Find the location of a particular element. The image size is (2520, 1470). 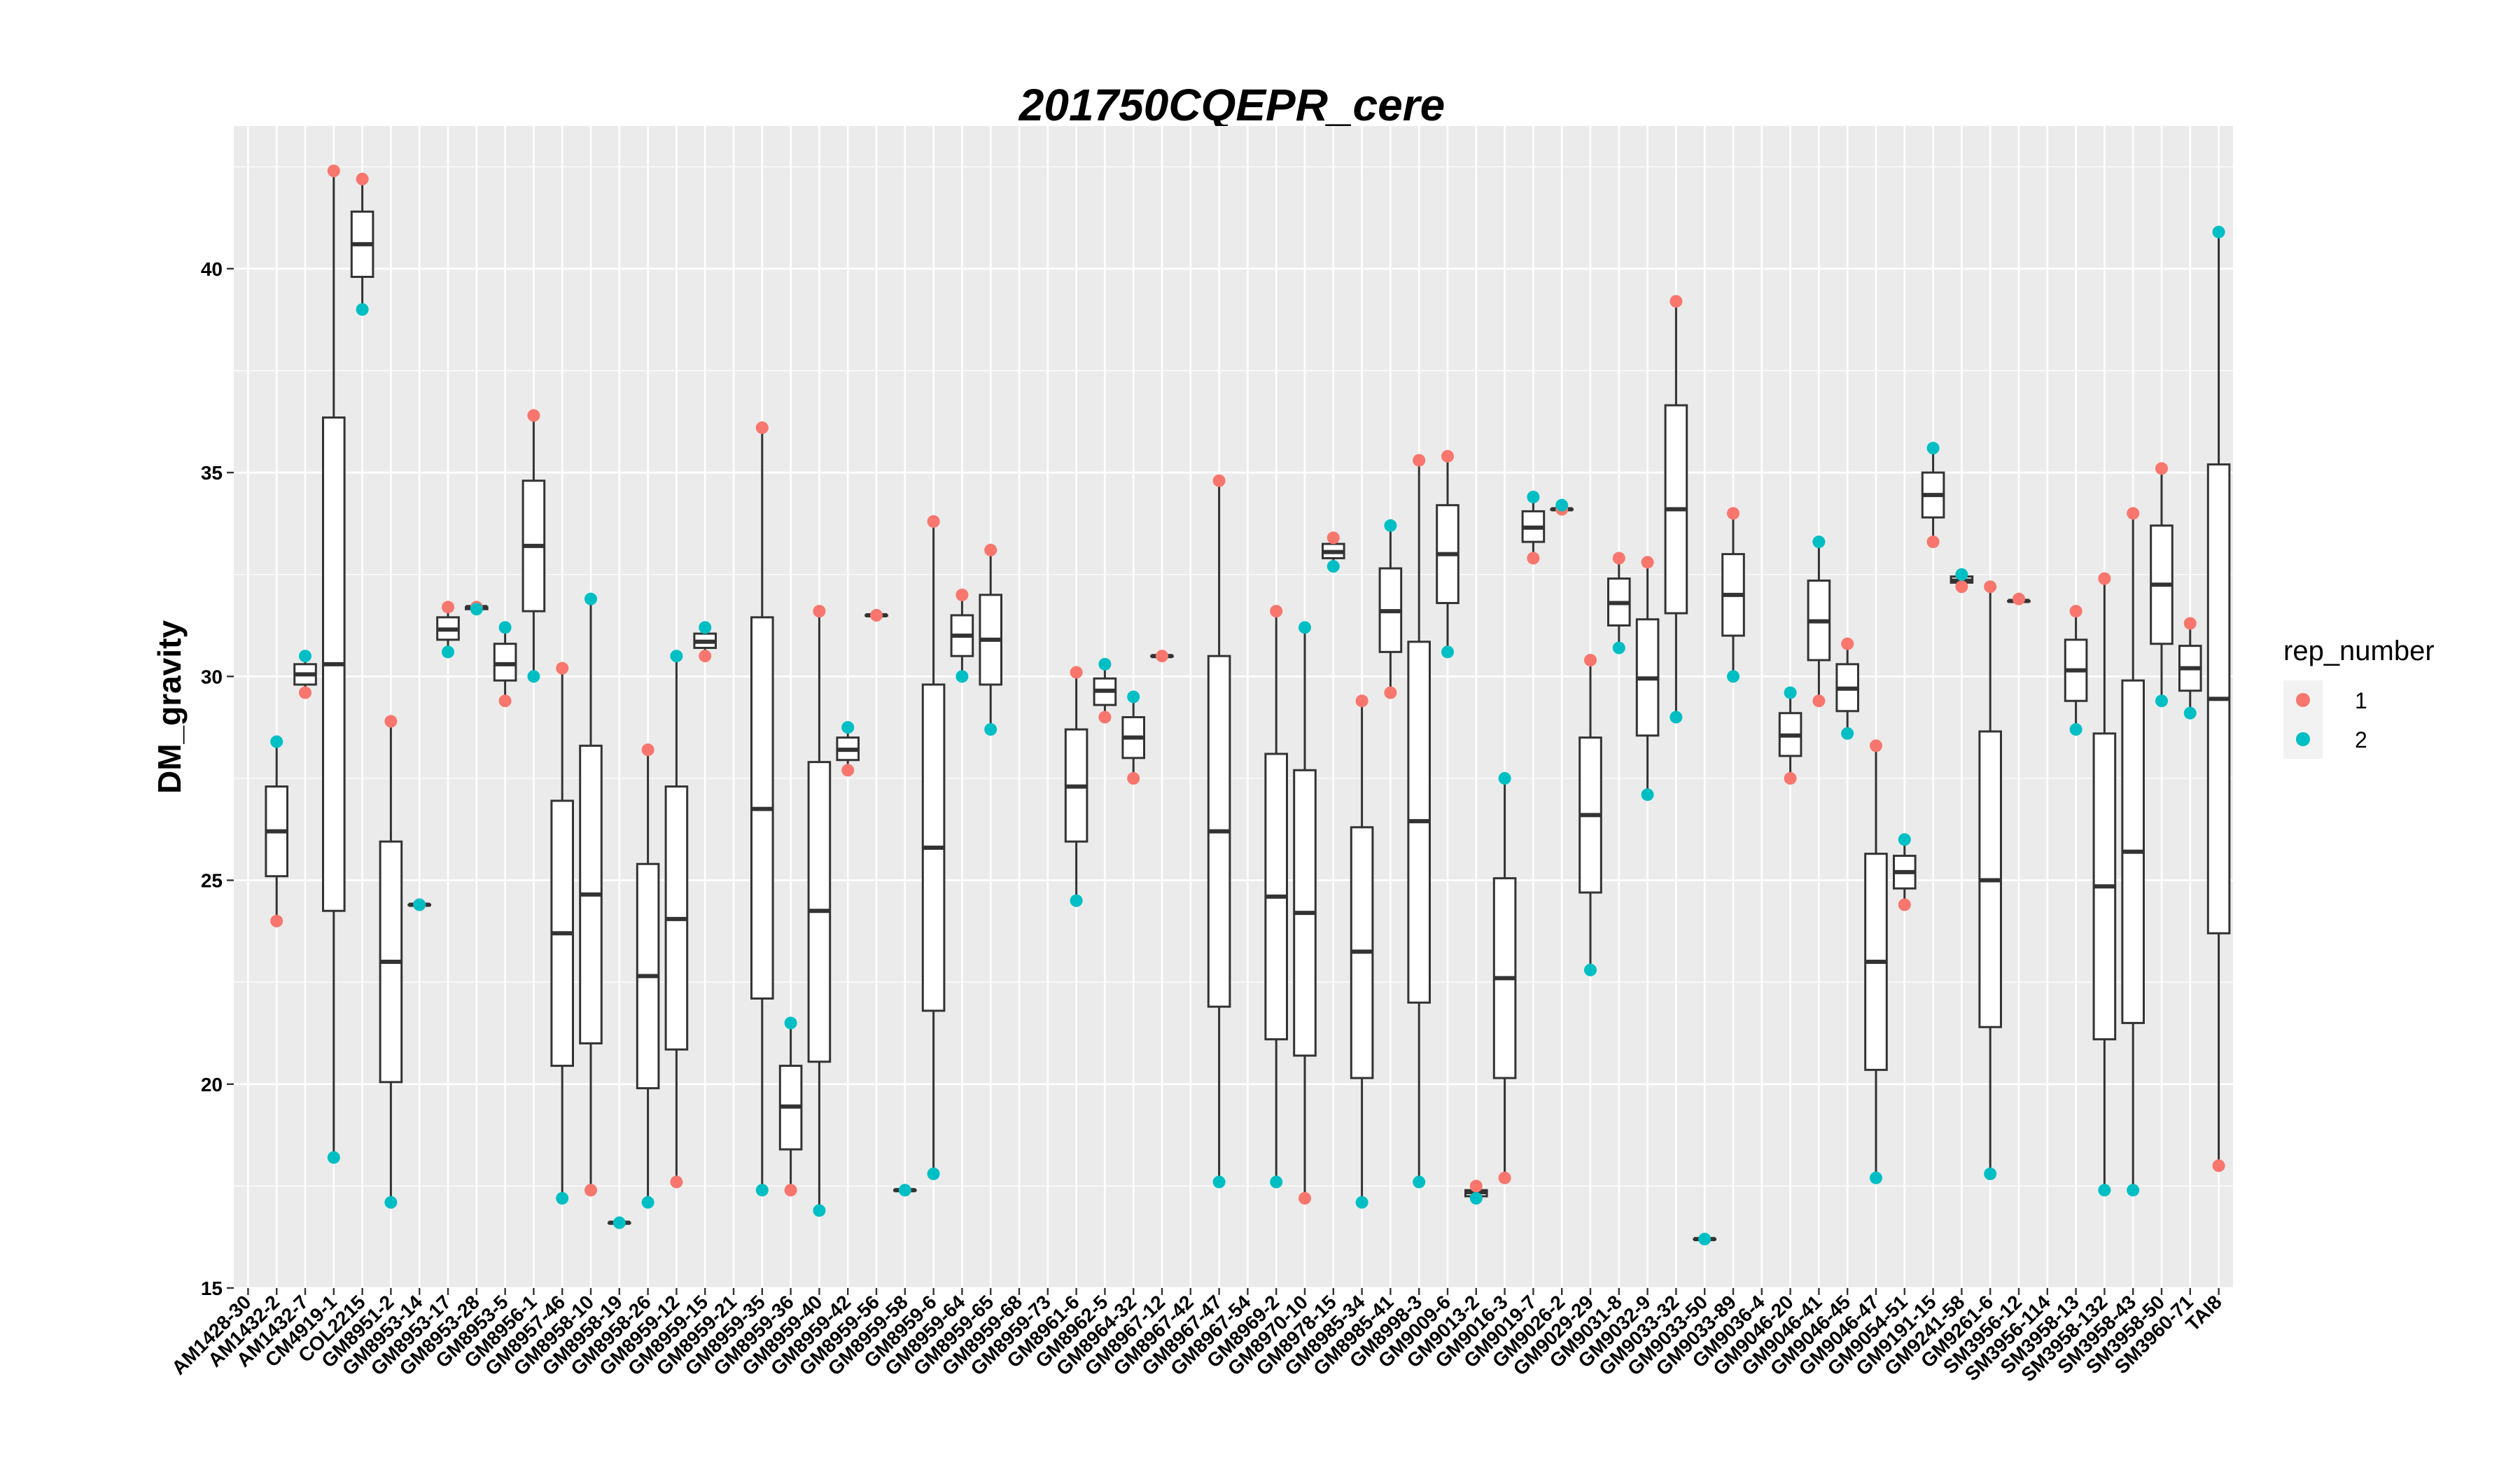

legend: rep_number 1 2 is located at coordinates (2359, 697).